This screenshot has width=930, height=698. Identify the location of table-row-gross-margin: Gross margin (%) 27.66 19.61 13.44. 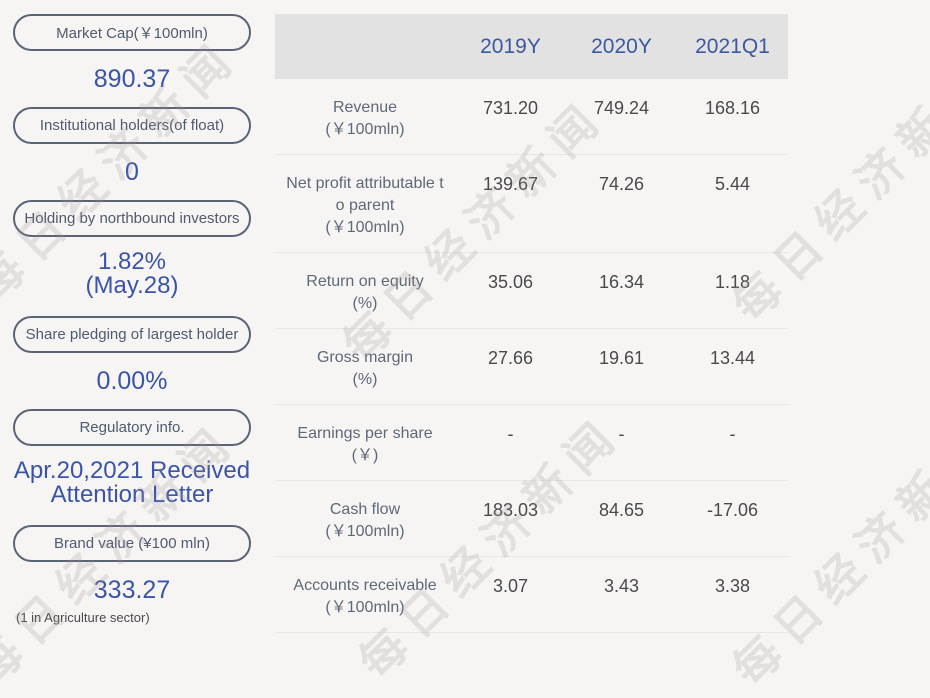
(531, 367).